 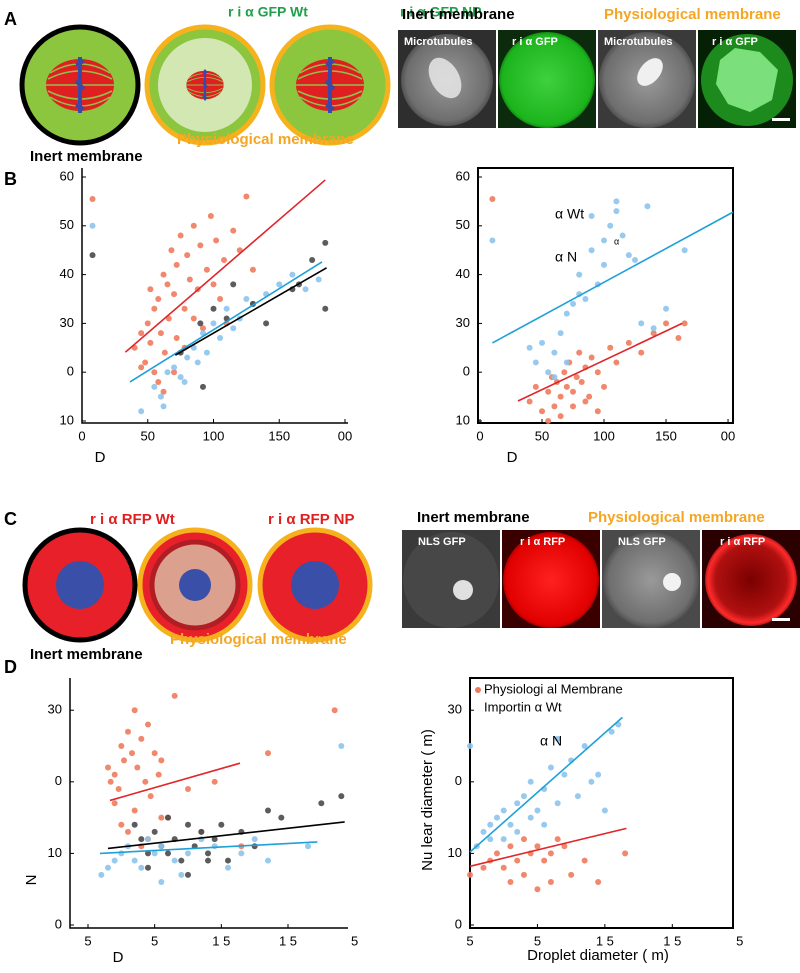 What do you see at coordinates (455, 852) in the screenshot?
I see `y-tick-label: 10` at bounding box center [455, 852].